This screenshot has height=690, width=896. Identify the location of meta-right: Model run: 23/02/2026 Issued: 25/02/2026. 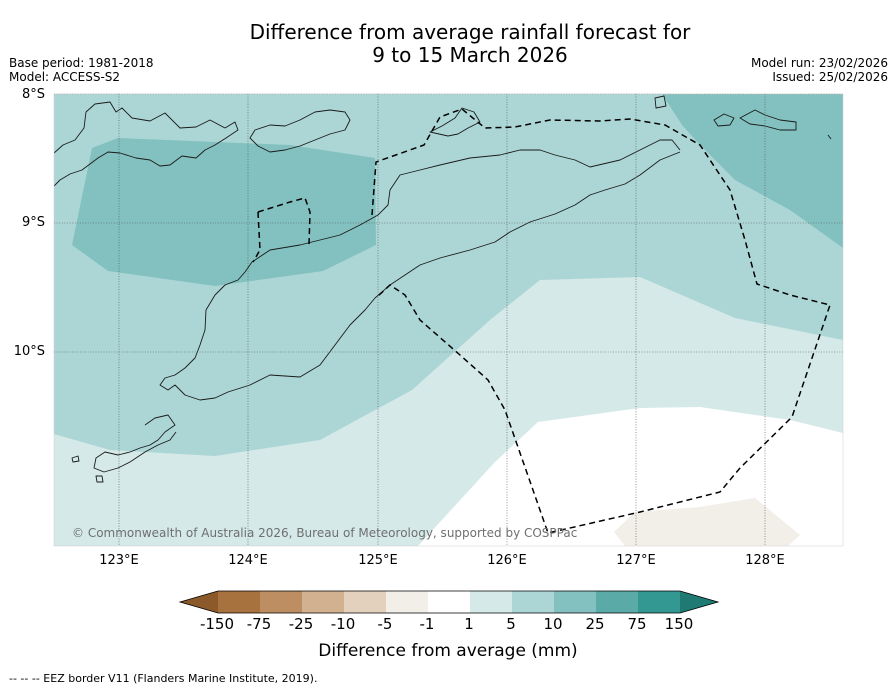
(819, 70).